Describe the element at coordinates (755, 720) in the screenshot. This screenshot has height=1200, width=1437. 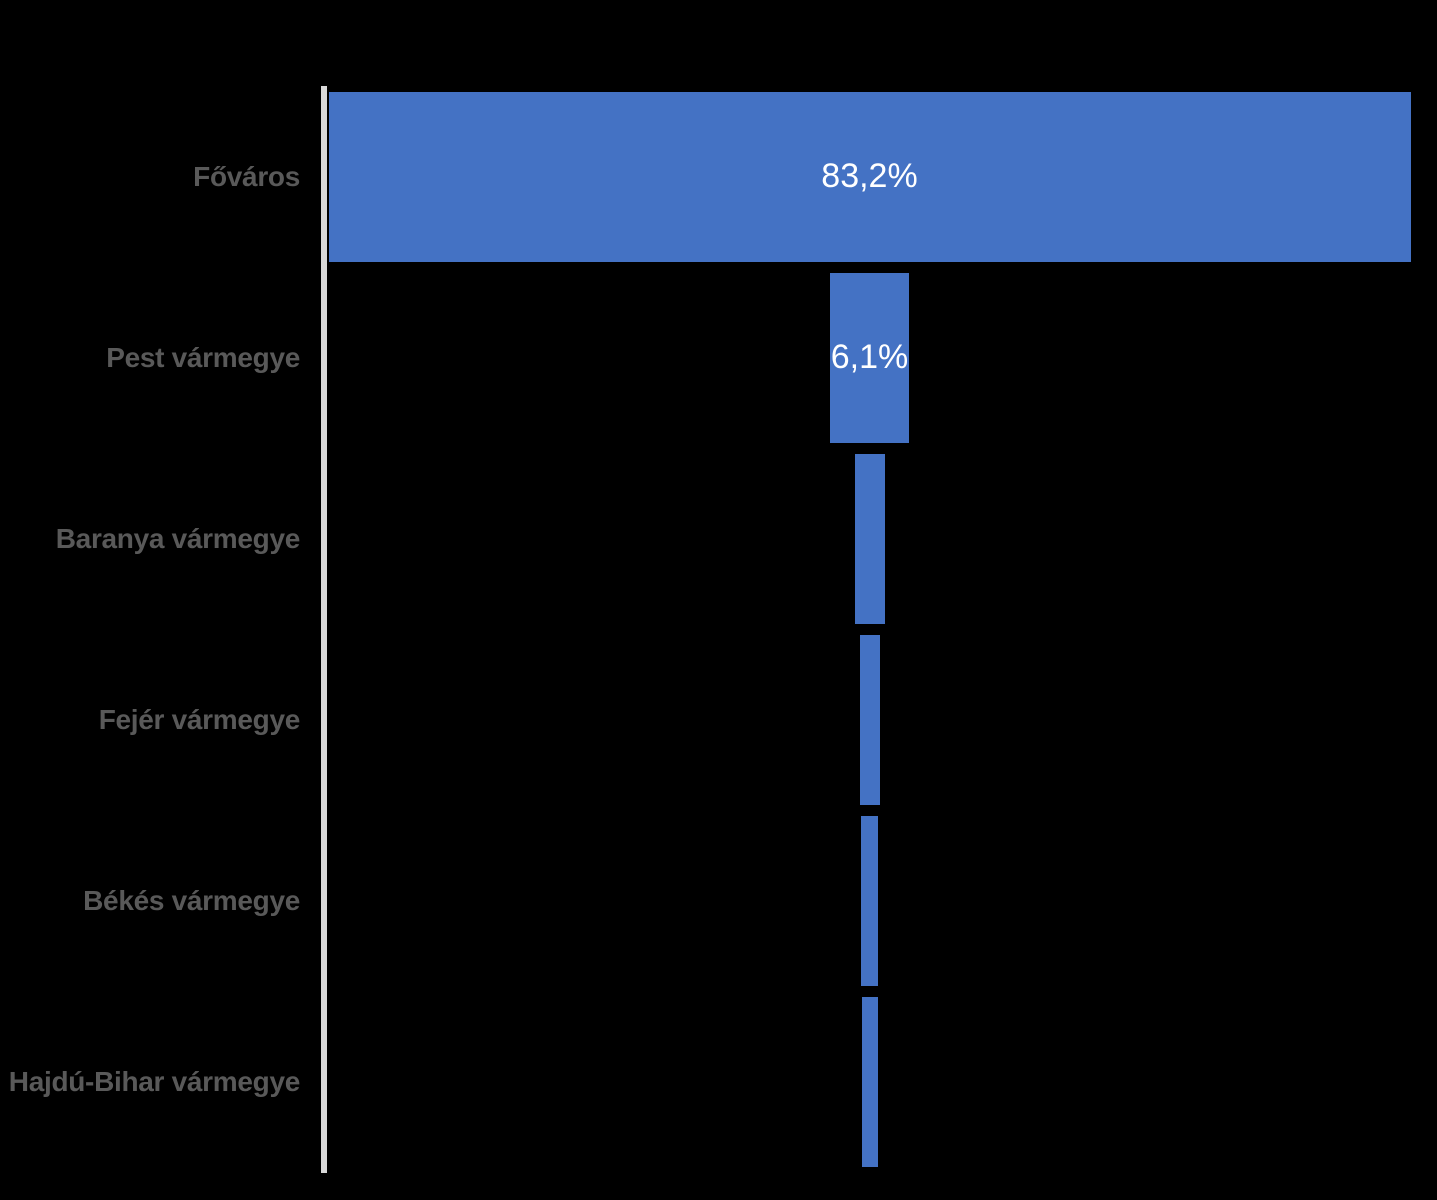
I see `funnel-row: Fejér vármegye` at that location.